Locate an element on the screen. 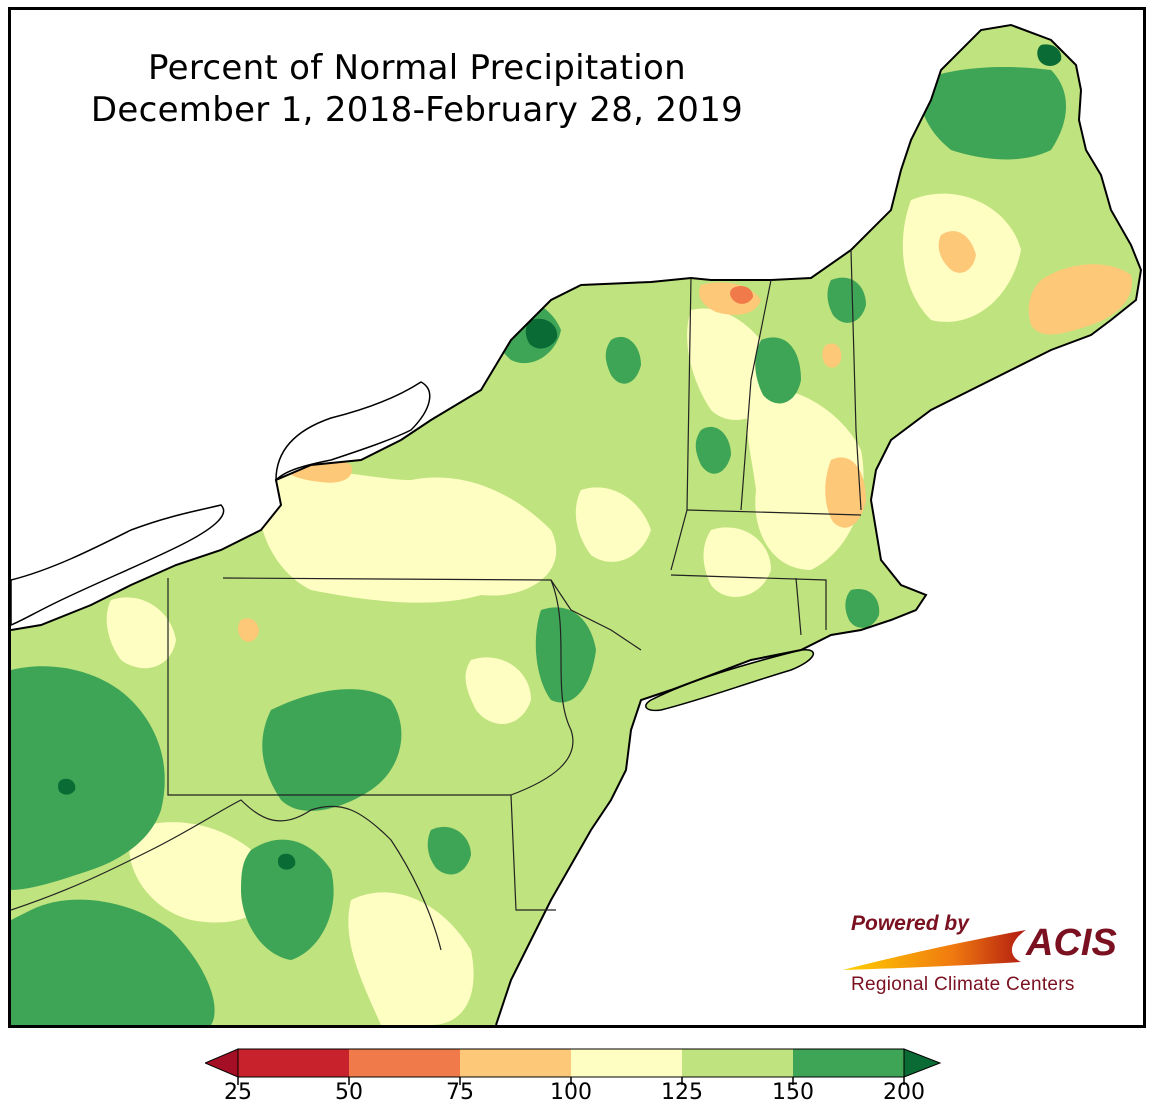 This screenshot has width=1153, height=1112. map-title-line2: December 1, 2018-February 28, 2019 is located at coordinates (417, 110).